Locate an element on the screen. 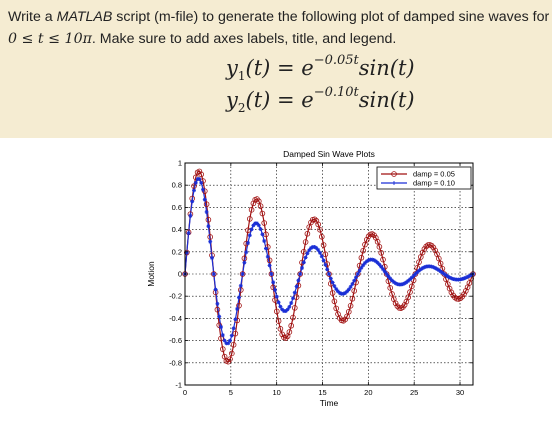 The image size is (552, 421). y-tick-label: -0.4 is located at coordinates (175, 318).